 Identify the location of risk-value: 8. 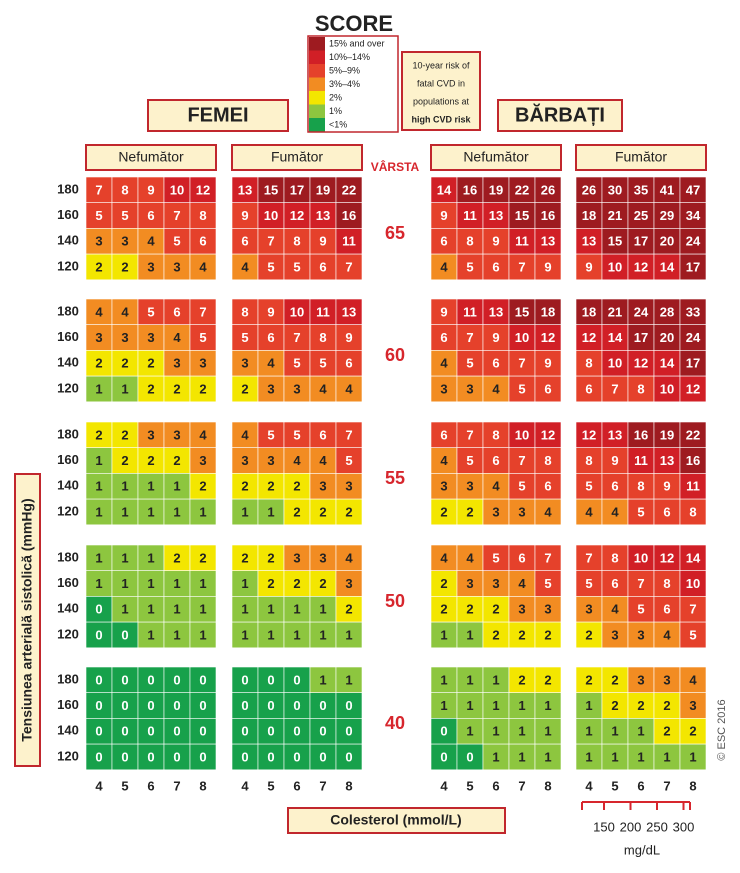
(614, 557).